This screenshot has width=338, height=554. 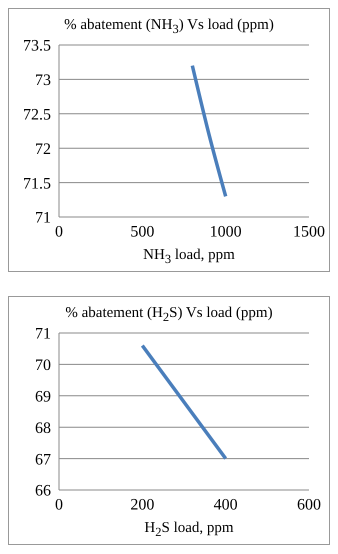 I want to click on y-tick-label: 69, so click(x=43, y=397).